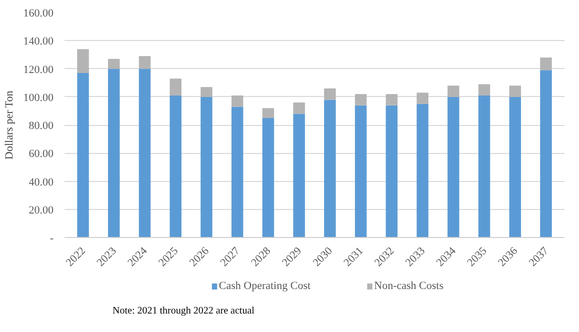 Image resolution: width=579 pixels, height=332 pixels. Describe the element at coordinates (52, 238) in the screenshot. I see `y-tick-label: -` at that location.